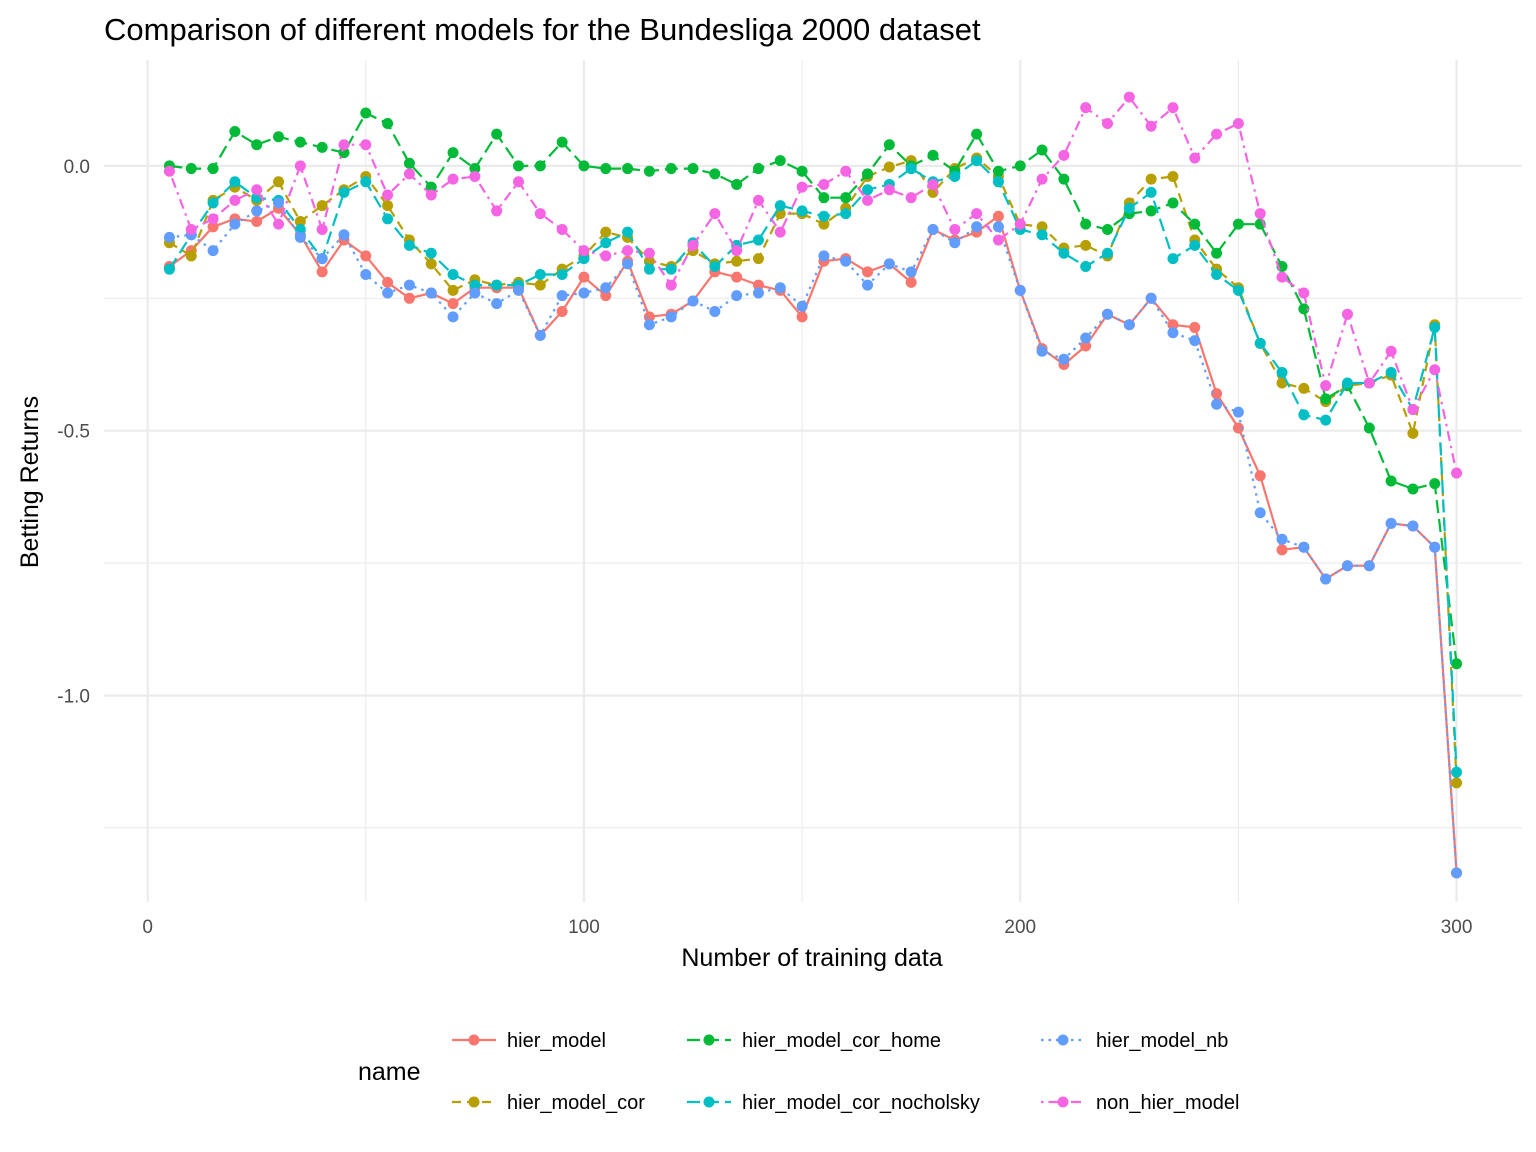 The width and height of the screenshot is (1536, 1152). Describe the element at coordinates (1020, 927) in the screenshot. I see `x-tick-label: 200` at that location.